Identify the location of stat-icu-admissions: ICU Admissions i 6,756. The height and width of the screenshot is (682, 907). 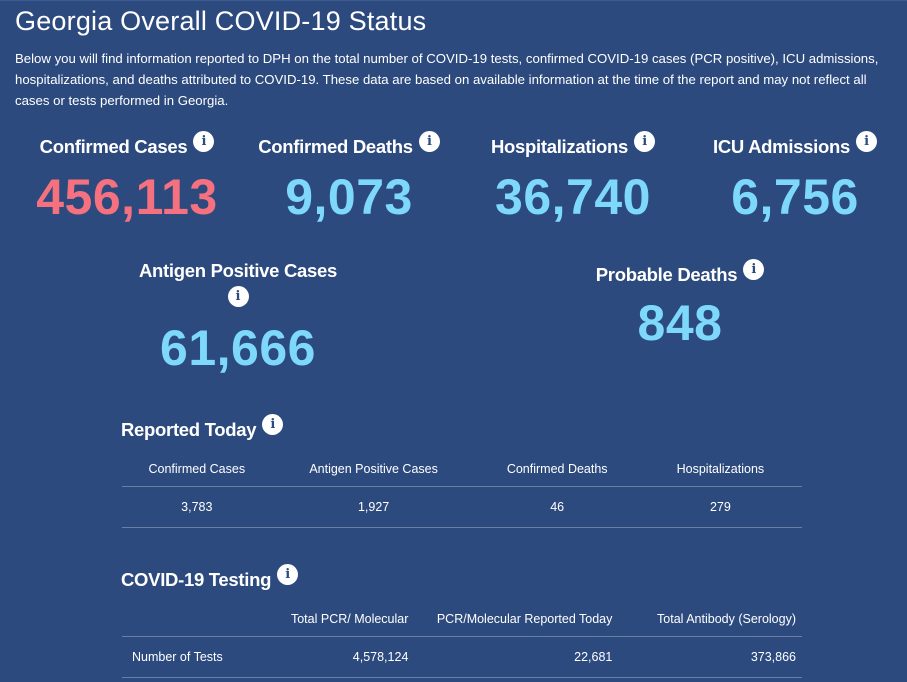
(795, 178).